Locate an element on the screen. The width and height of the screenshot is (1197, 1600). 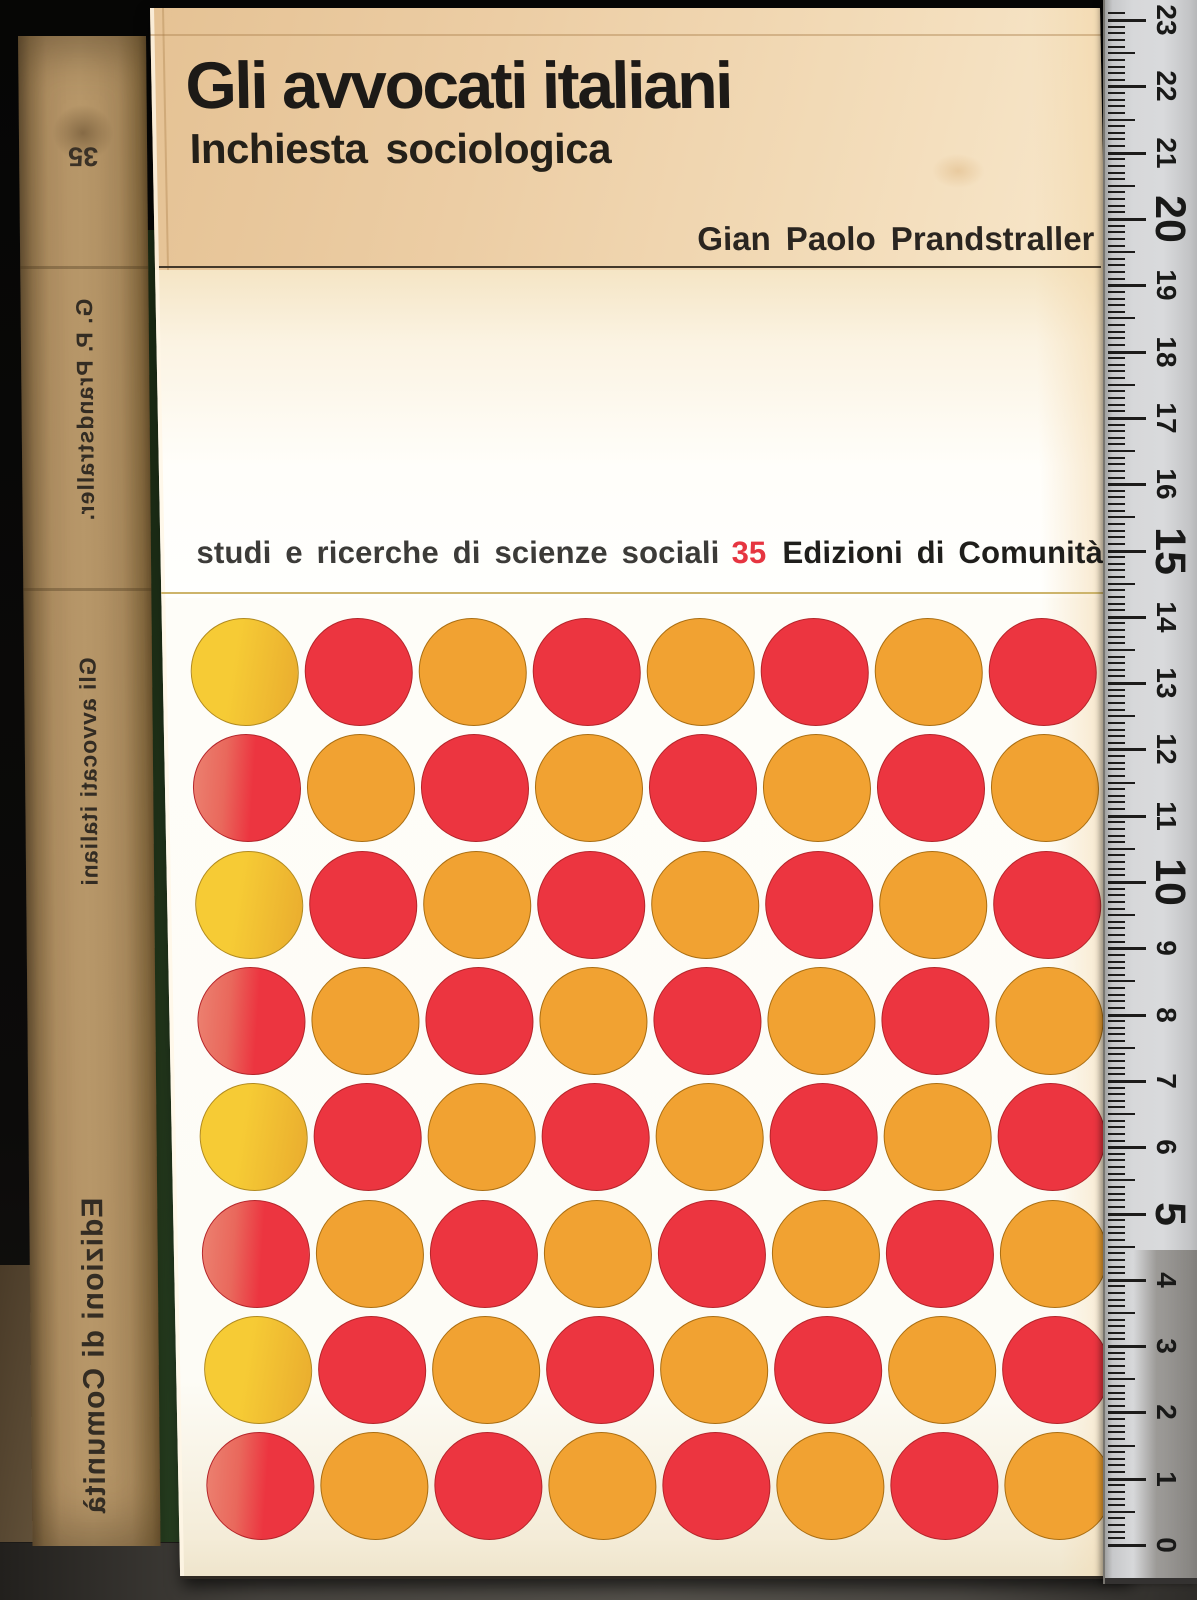
ruler: 0 1 2 3 4 5 6 7 8 9 10 11 12 13 14 15 16 17 18 19 20 21 22 23 is located at coordinates (1150, 792).